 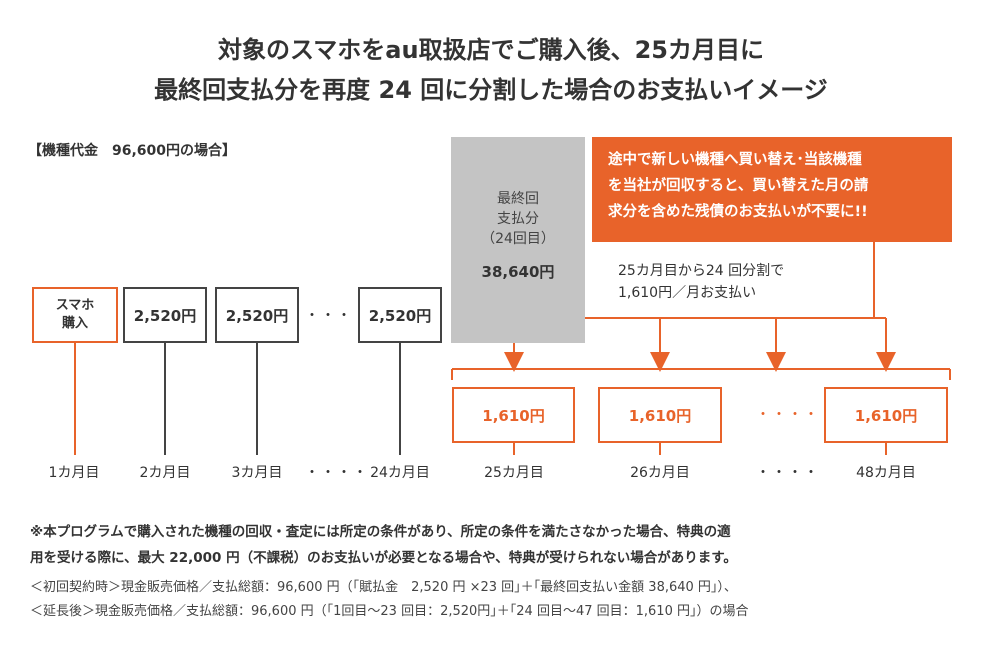 What do you see at coordinates (513, 415) in the screenshot?
I see `installment-box-month-25: 1,610円` at bounding box center [513, 415].